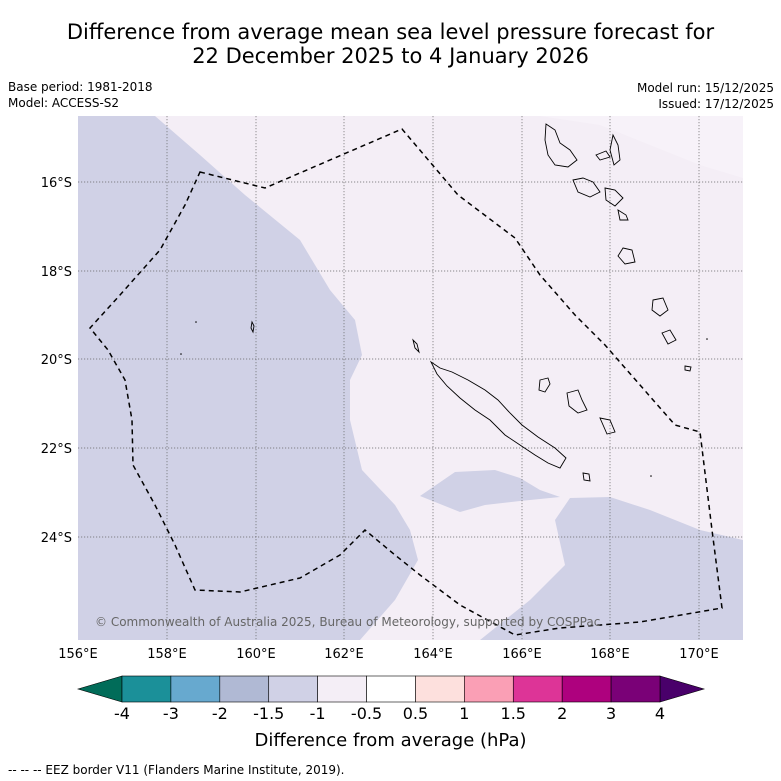 The width and height of the screenshot is (781, 781). I want to click on colorbar-tick-label: -4, so click(122, 713).